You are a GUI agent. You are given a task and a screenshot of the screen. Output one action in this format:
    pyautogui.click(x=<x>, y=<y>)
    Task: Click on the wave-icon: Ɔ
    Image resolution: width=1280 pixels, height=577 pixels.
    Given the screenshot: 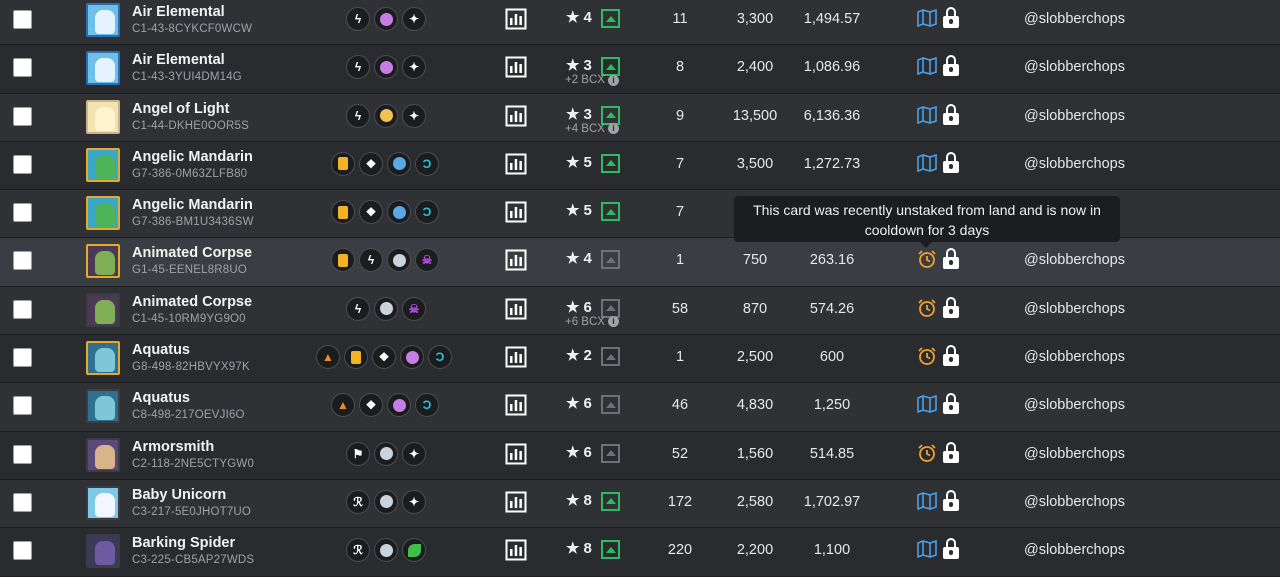 What is the action you would take?
    pyautogui.click(x=427, y=212)
    